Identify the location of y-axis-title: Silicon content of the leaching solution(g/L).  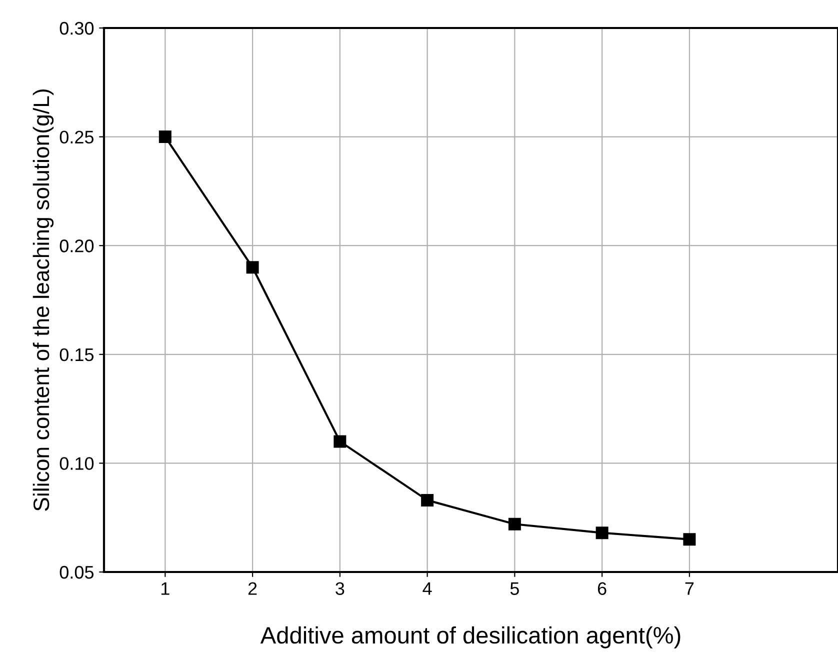
(43, 300).